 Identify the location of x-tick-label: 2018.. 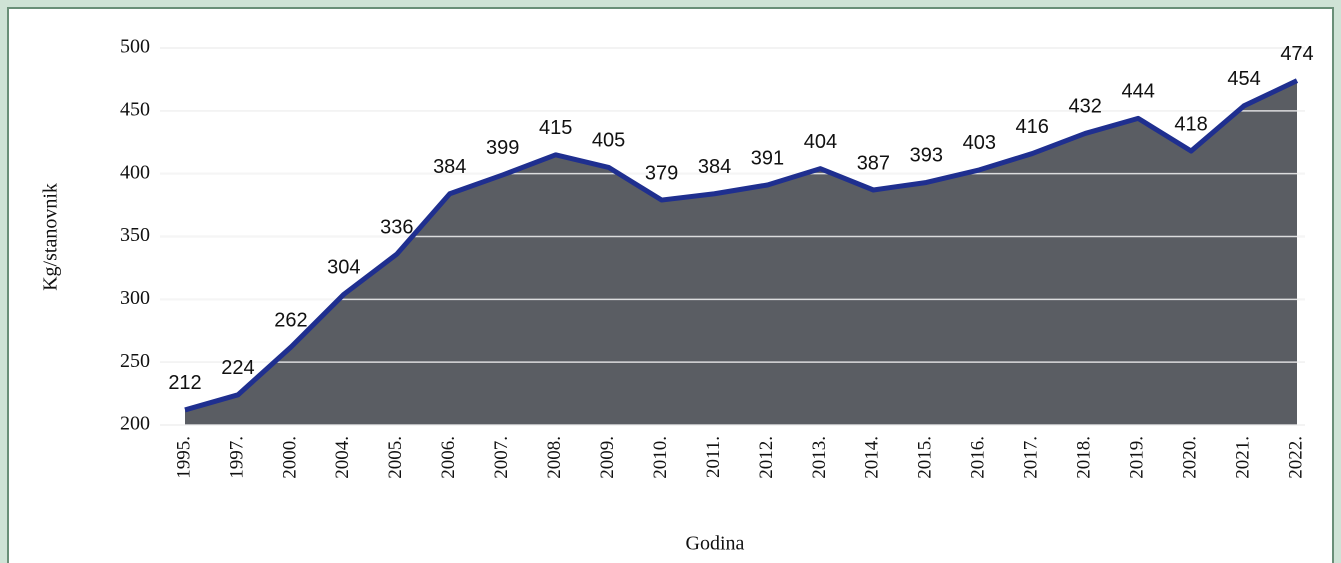
(1084, 457).